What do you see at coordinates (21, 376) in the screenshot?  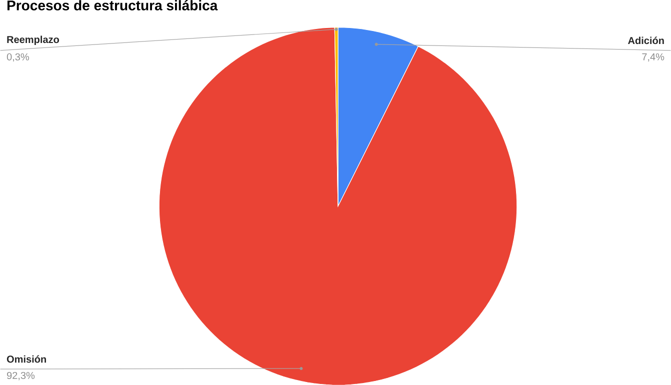 I see `data-label: 92,3%` at bounding box center [21, 376].